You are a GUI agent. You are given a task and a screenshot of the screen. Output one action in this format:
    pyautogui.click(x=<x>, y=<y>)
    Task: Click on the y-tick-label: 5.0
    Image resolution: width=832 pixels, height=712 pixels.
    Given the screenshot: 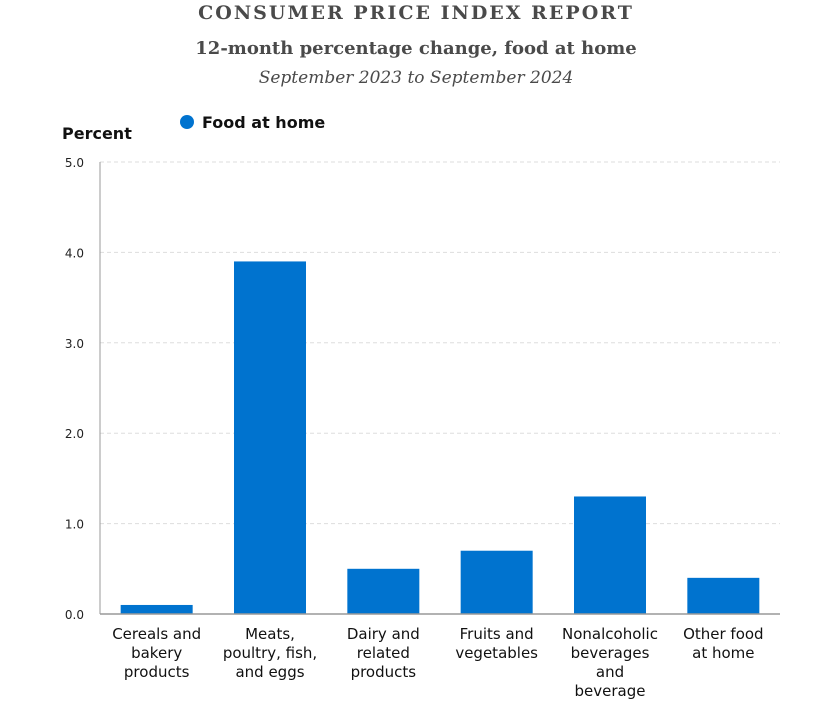 What is the action you would take?
    pyautogui.click(x=74, y=163)
    